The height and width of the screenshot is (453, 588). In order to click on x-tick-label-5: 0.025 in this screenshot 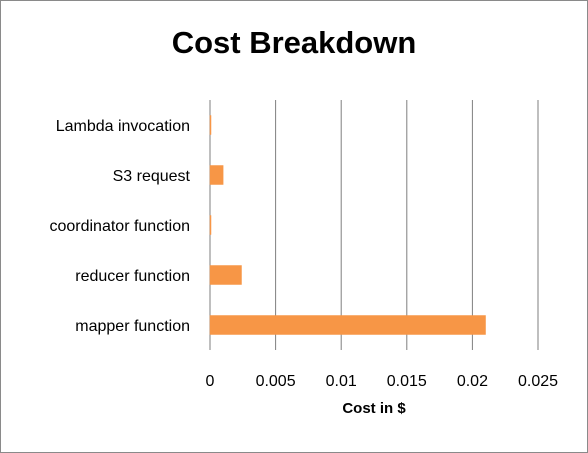, I will do `click(538, 381)`.